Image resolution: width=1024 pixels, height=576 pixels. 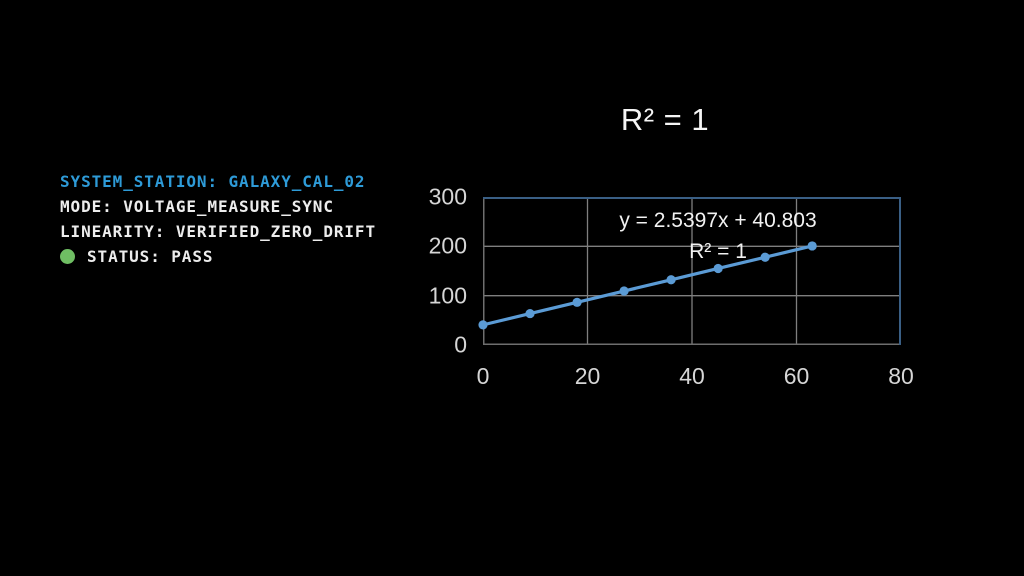 I want to click on x-axis-labels: 0 20 40 60 80, so click(x=695, y=376).